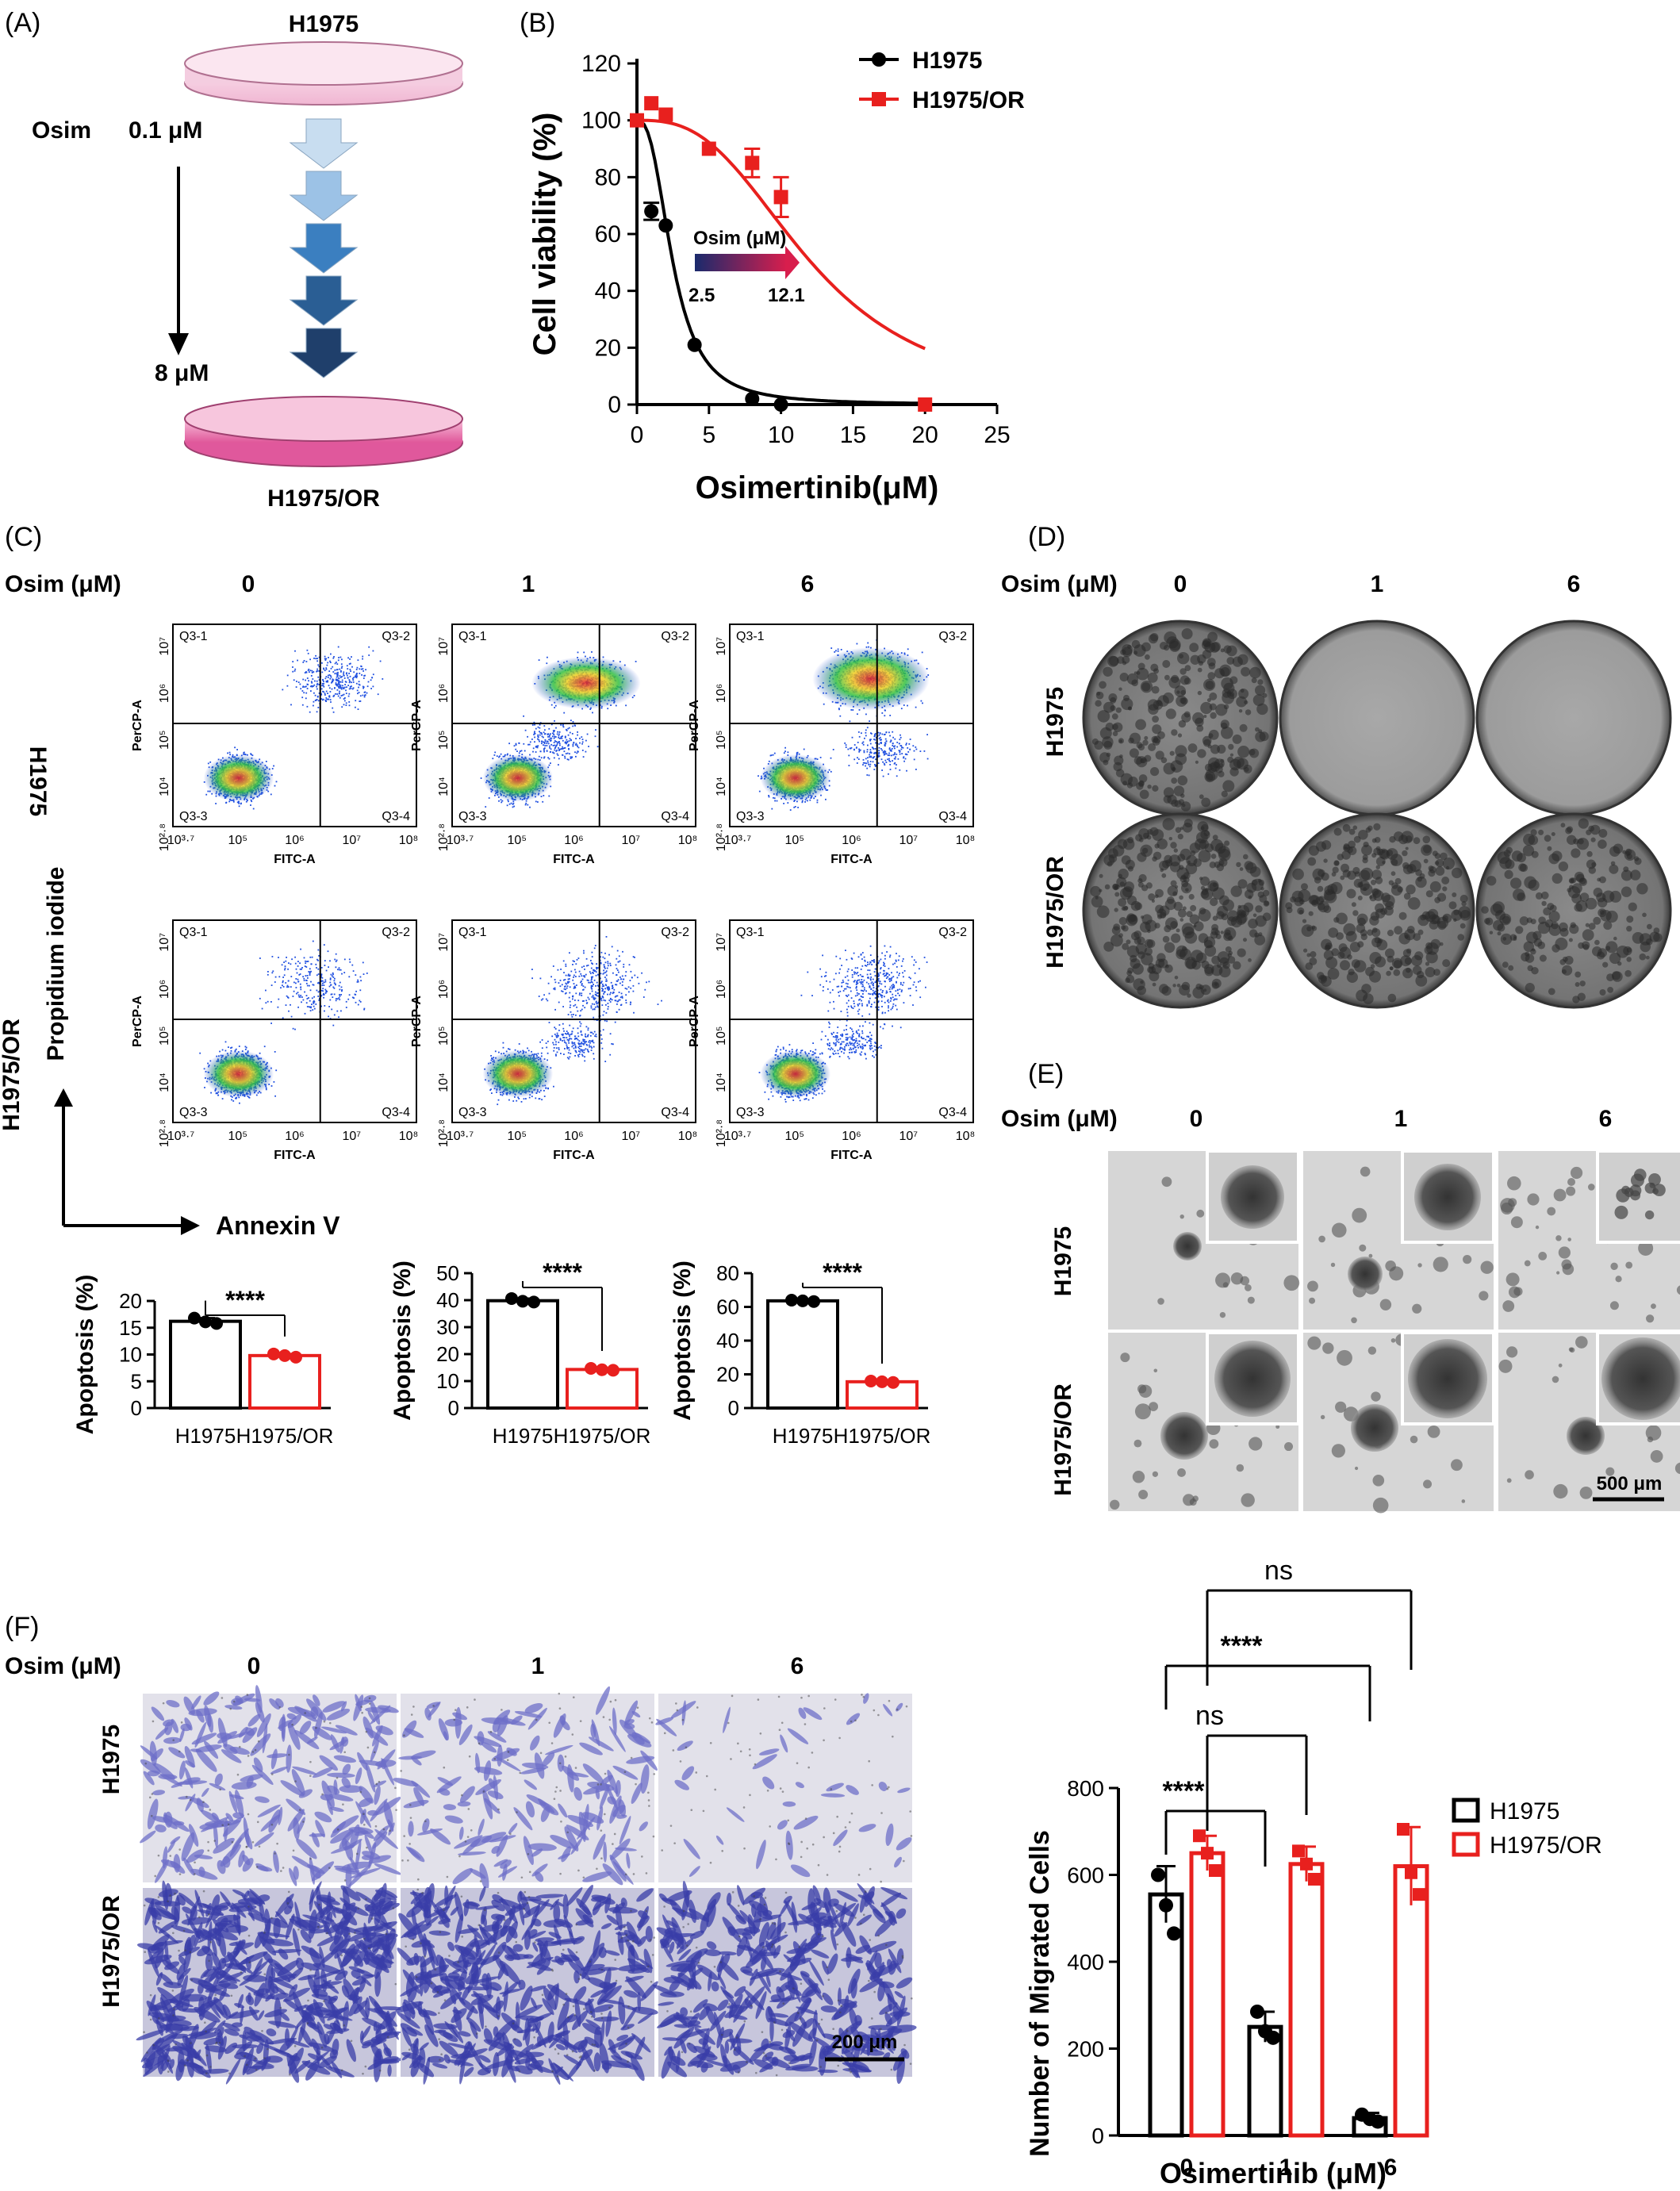 The height and width of the screenshot is (2191, 1680). Describe the element at coordinates (675, 817) in the screenshot. I see `quadrant-q3-4: Q3-4` at that location.